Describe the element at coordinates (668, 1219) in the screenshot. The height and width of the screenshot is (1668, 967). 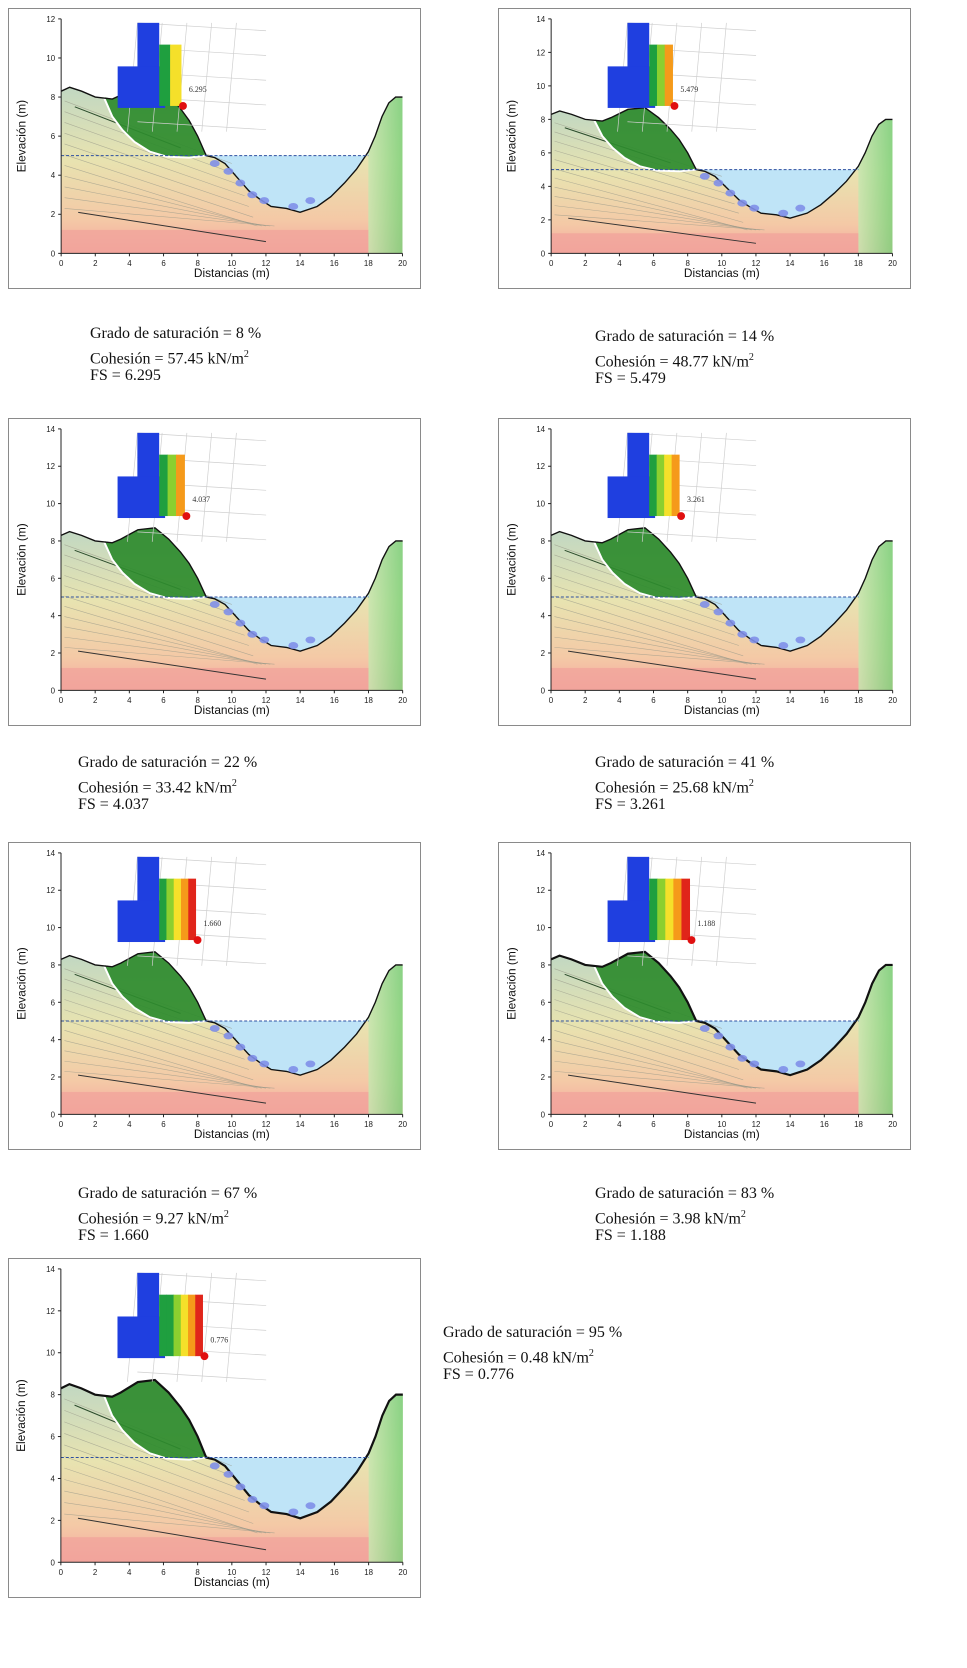
I see `cohesion-text: Cohesión = 3.98 kN/m` at that location.